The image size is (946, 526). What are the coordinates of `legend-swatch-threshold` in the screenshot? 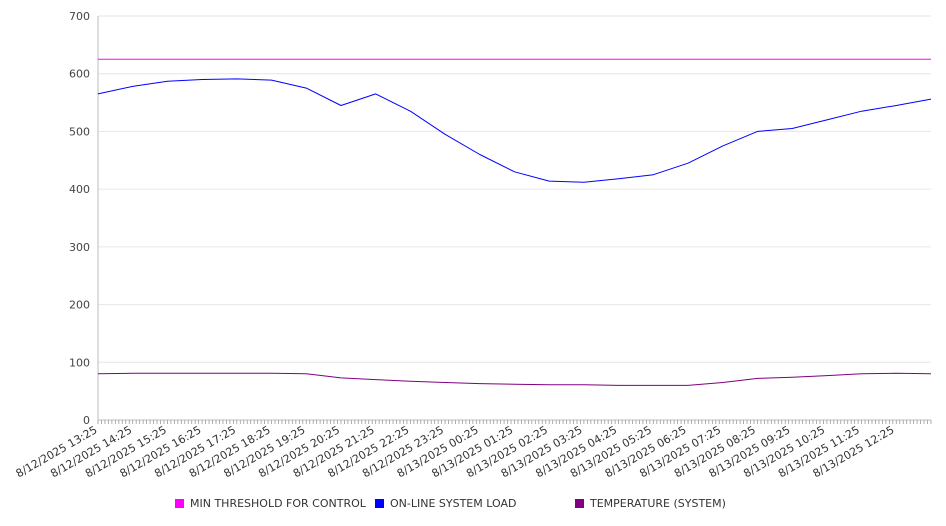 It's located at (179, 503).